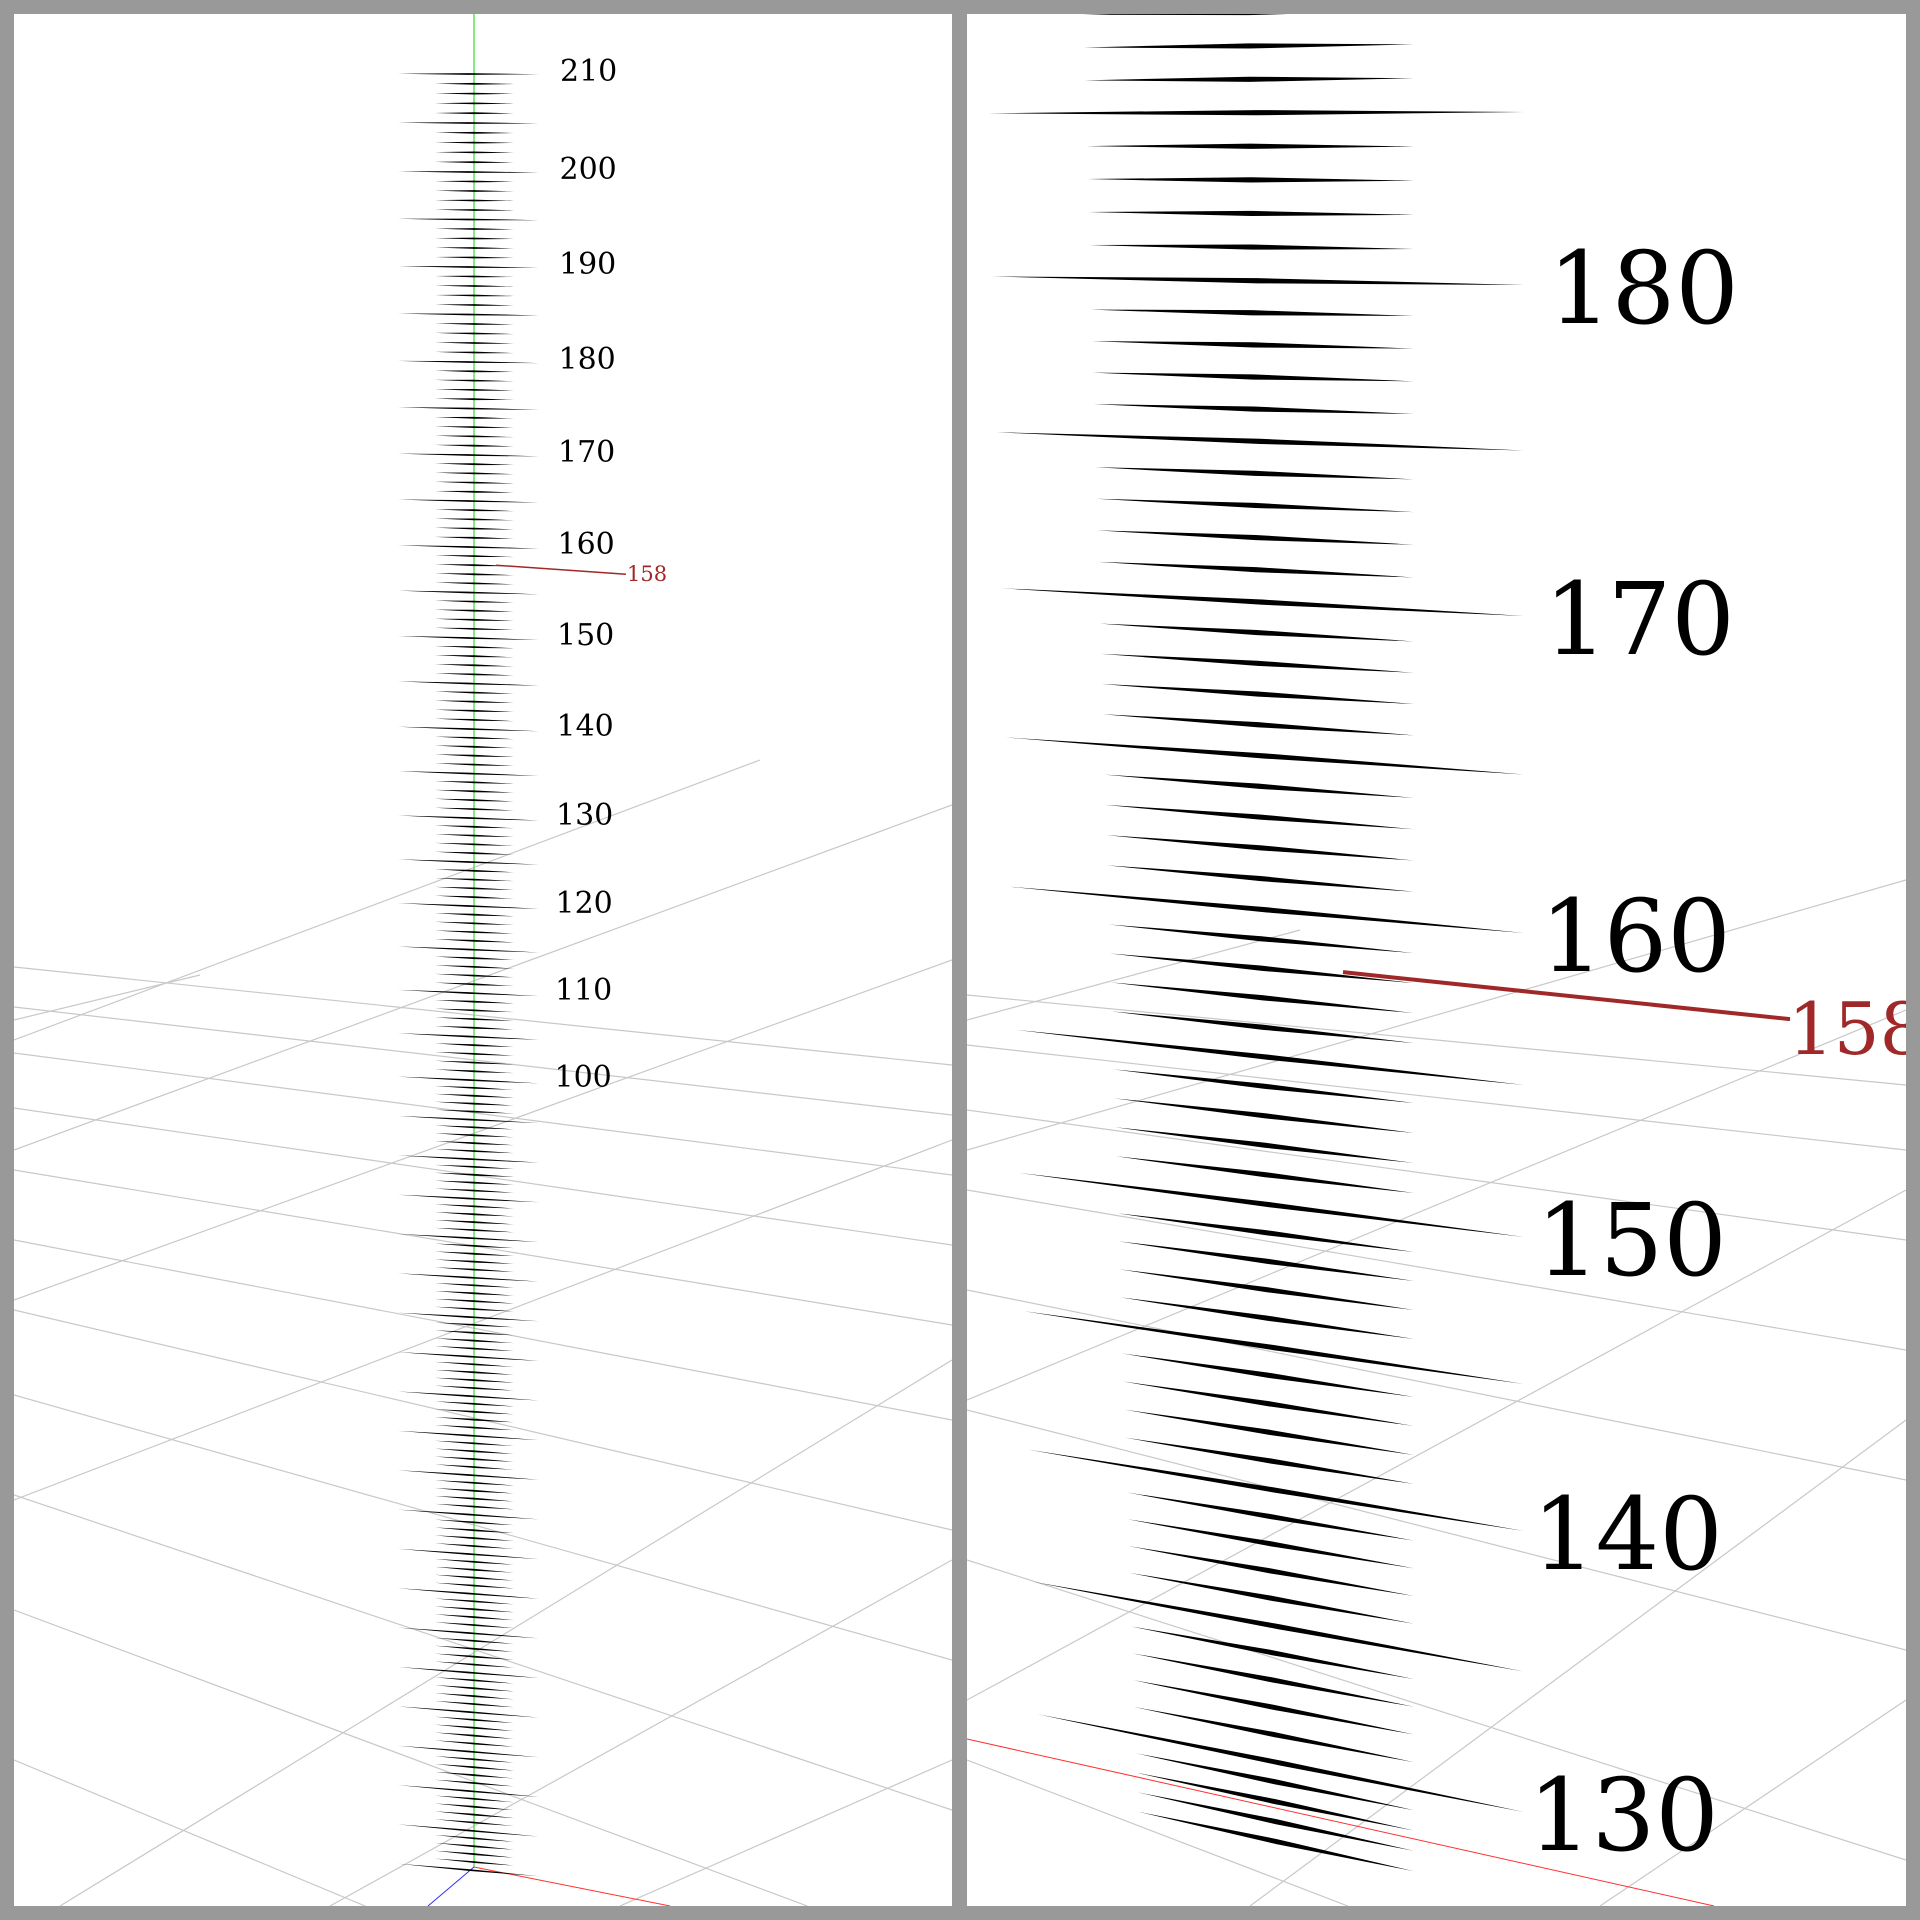 The image size is (1920, 1920). I want to click on ruler-label: 170, so click(1639, 619).